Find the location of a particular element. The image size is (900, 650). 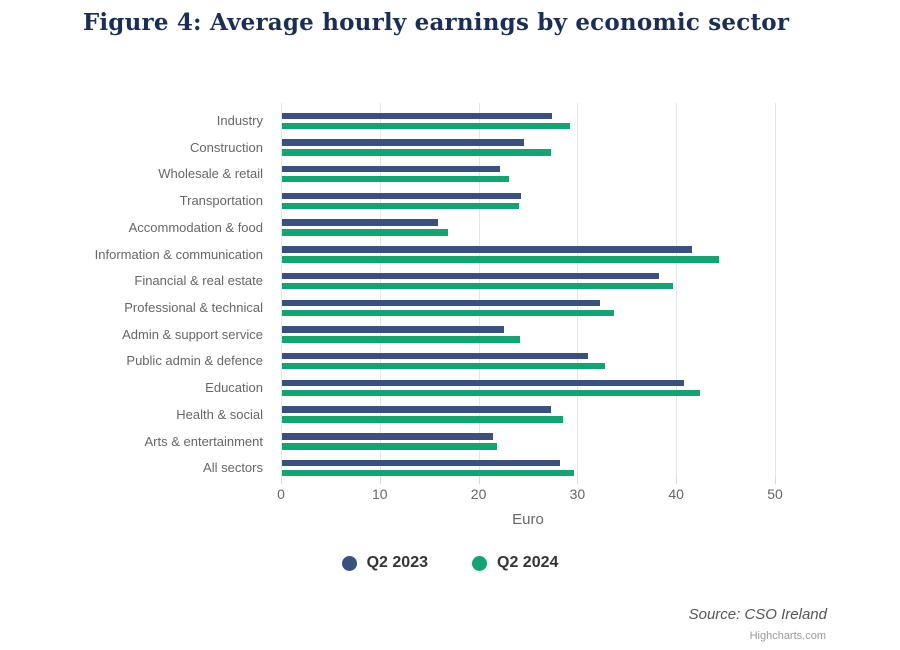

x-tick-label: 0 is located at coordinates (281, 494).